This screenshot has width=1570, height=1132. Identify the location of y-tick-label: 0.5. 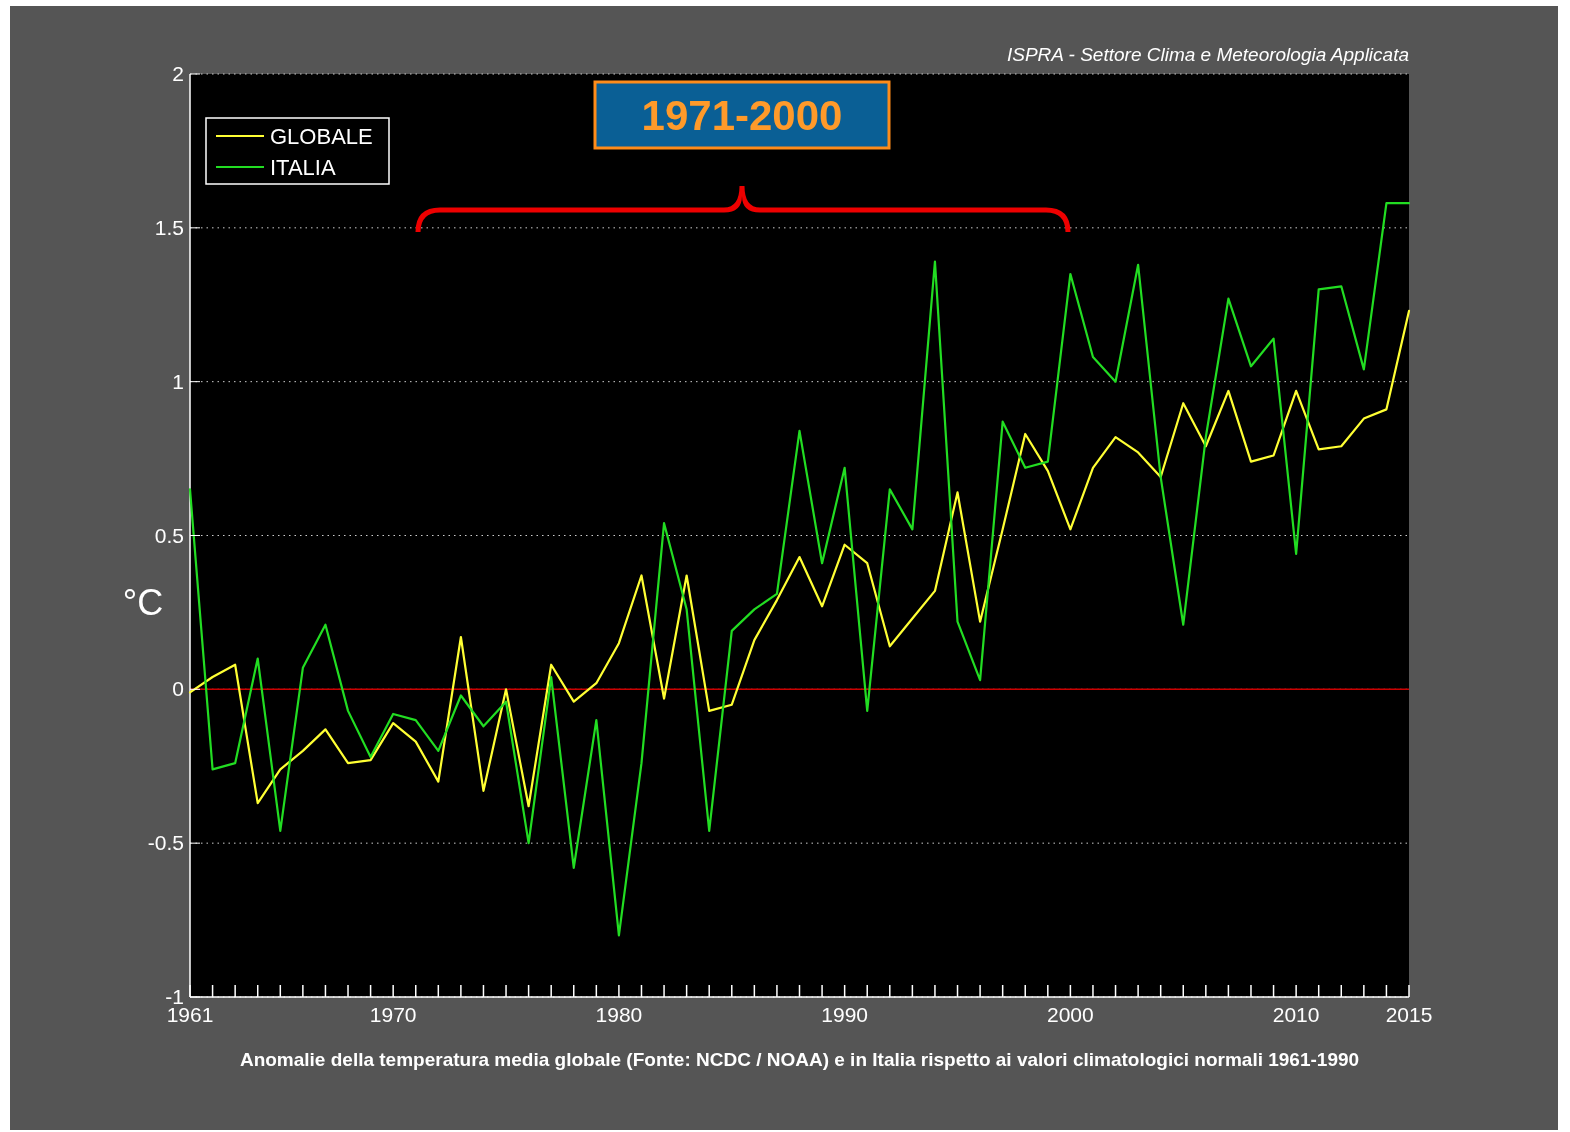
(169, 535).